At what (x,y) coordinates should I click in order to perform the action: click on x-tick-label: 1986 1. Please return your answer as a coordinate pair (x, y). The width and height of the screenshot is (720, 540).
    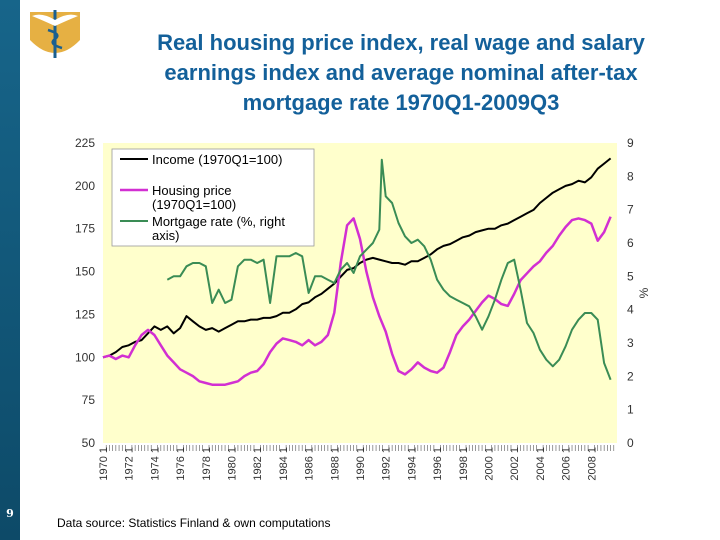
    Looking at the image, I should click on (310, 464).